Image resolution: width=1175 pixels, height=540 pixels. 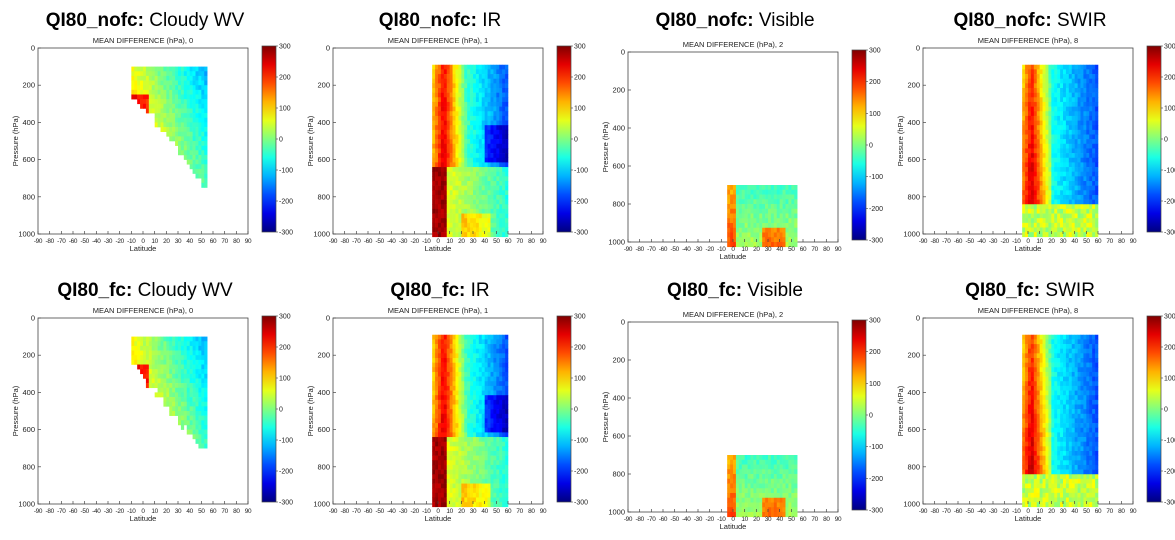 What do you see at coordinates (154, 241) in the screenshot?
I see `x-tick-label: 10` at bounding box center [154, 241].